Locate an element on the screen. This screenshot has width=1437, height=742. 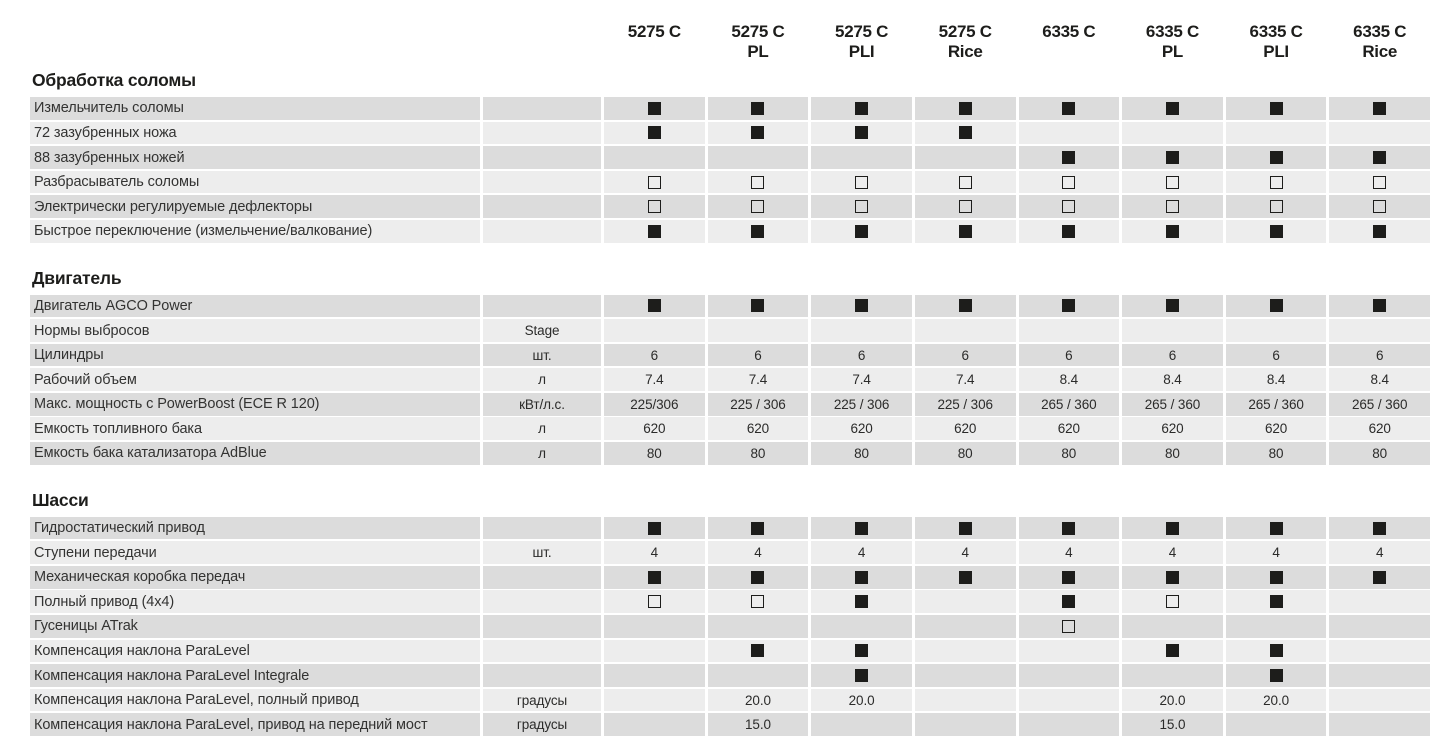
column-model: 5275 C is located at coordinates (965, 31).